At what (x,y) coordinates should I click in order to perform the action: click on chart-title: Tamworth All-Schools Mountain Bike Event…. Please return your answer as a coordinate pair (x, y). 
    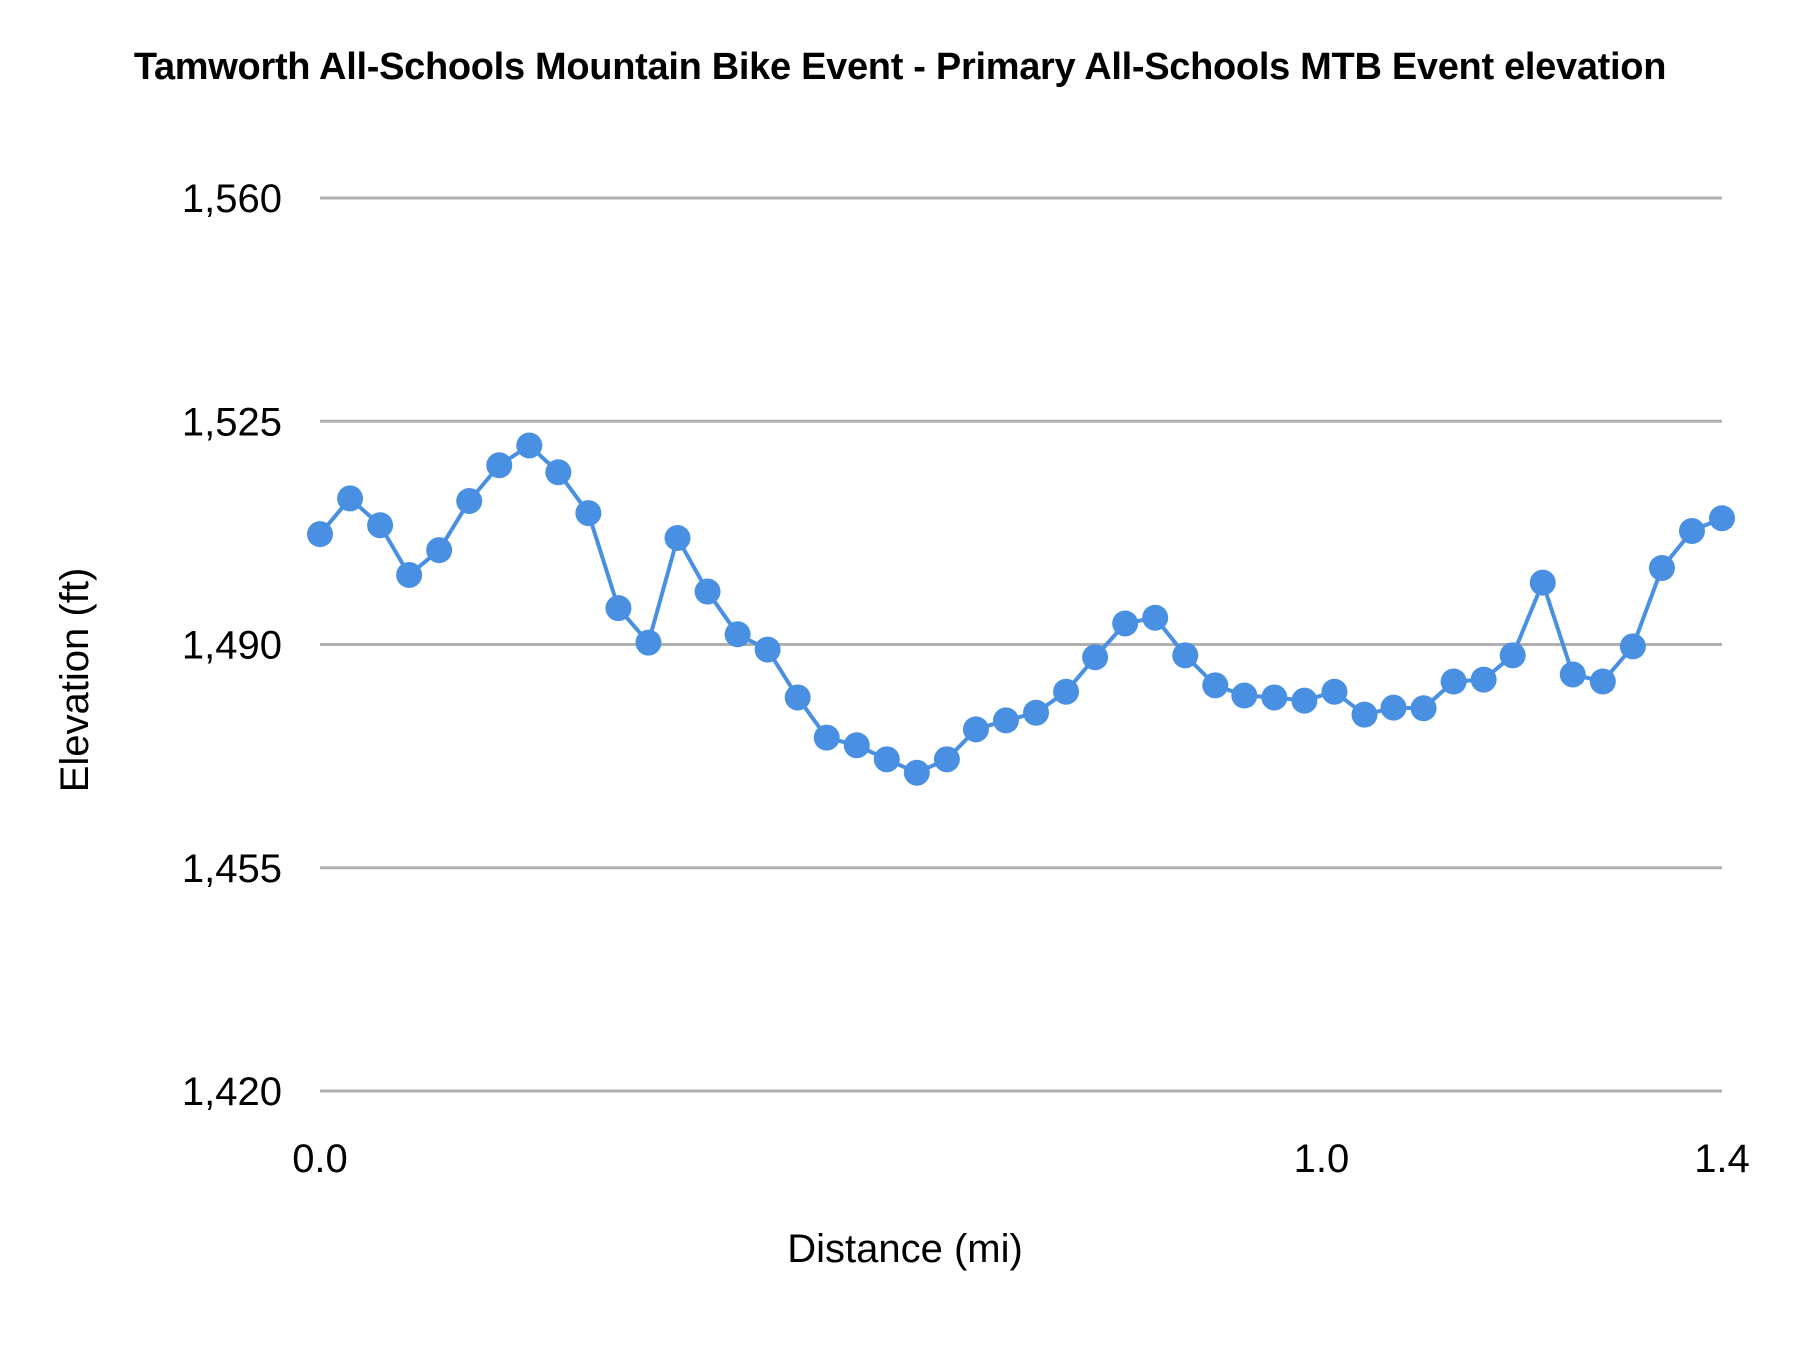
    Looking at the image, I should click on (900, 67).